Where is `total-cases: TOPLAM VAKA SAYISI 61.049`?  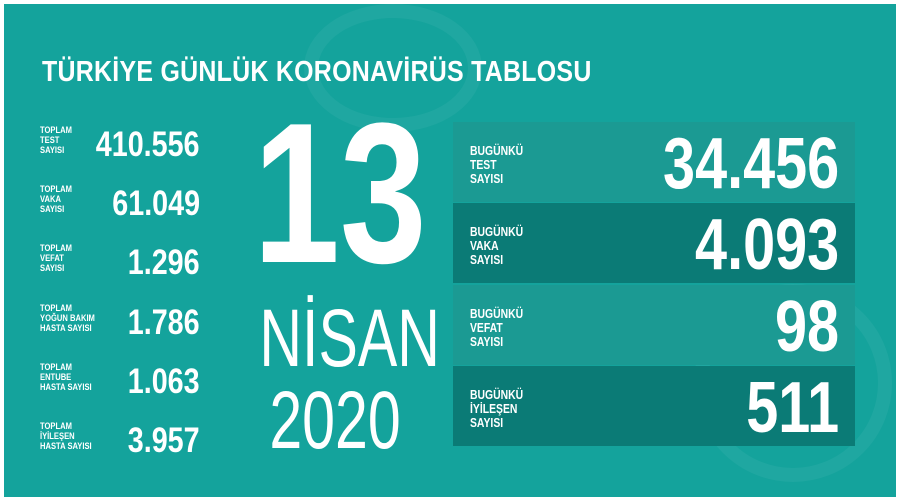 total-cases: TOPLAM VAKA SAYISI 61.049 is located at coordinates (120, 205).